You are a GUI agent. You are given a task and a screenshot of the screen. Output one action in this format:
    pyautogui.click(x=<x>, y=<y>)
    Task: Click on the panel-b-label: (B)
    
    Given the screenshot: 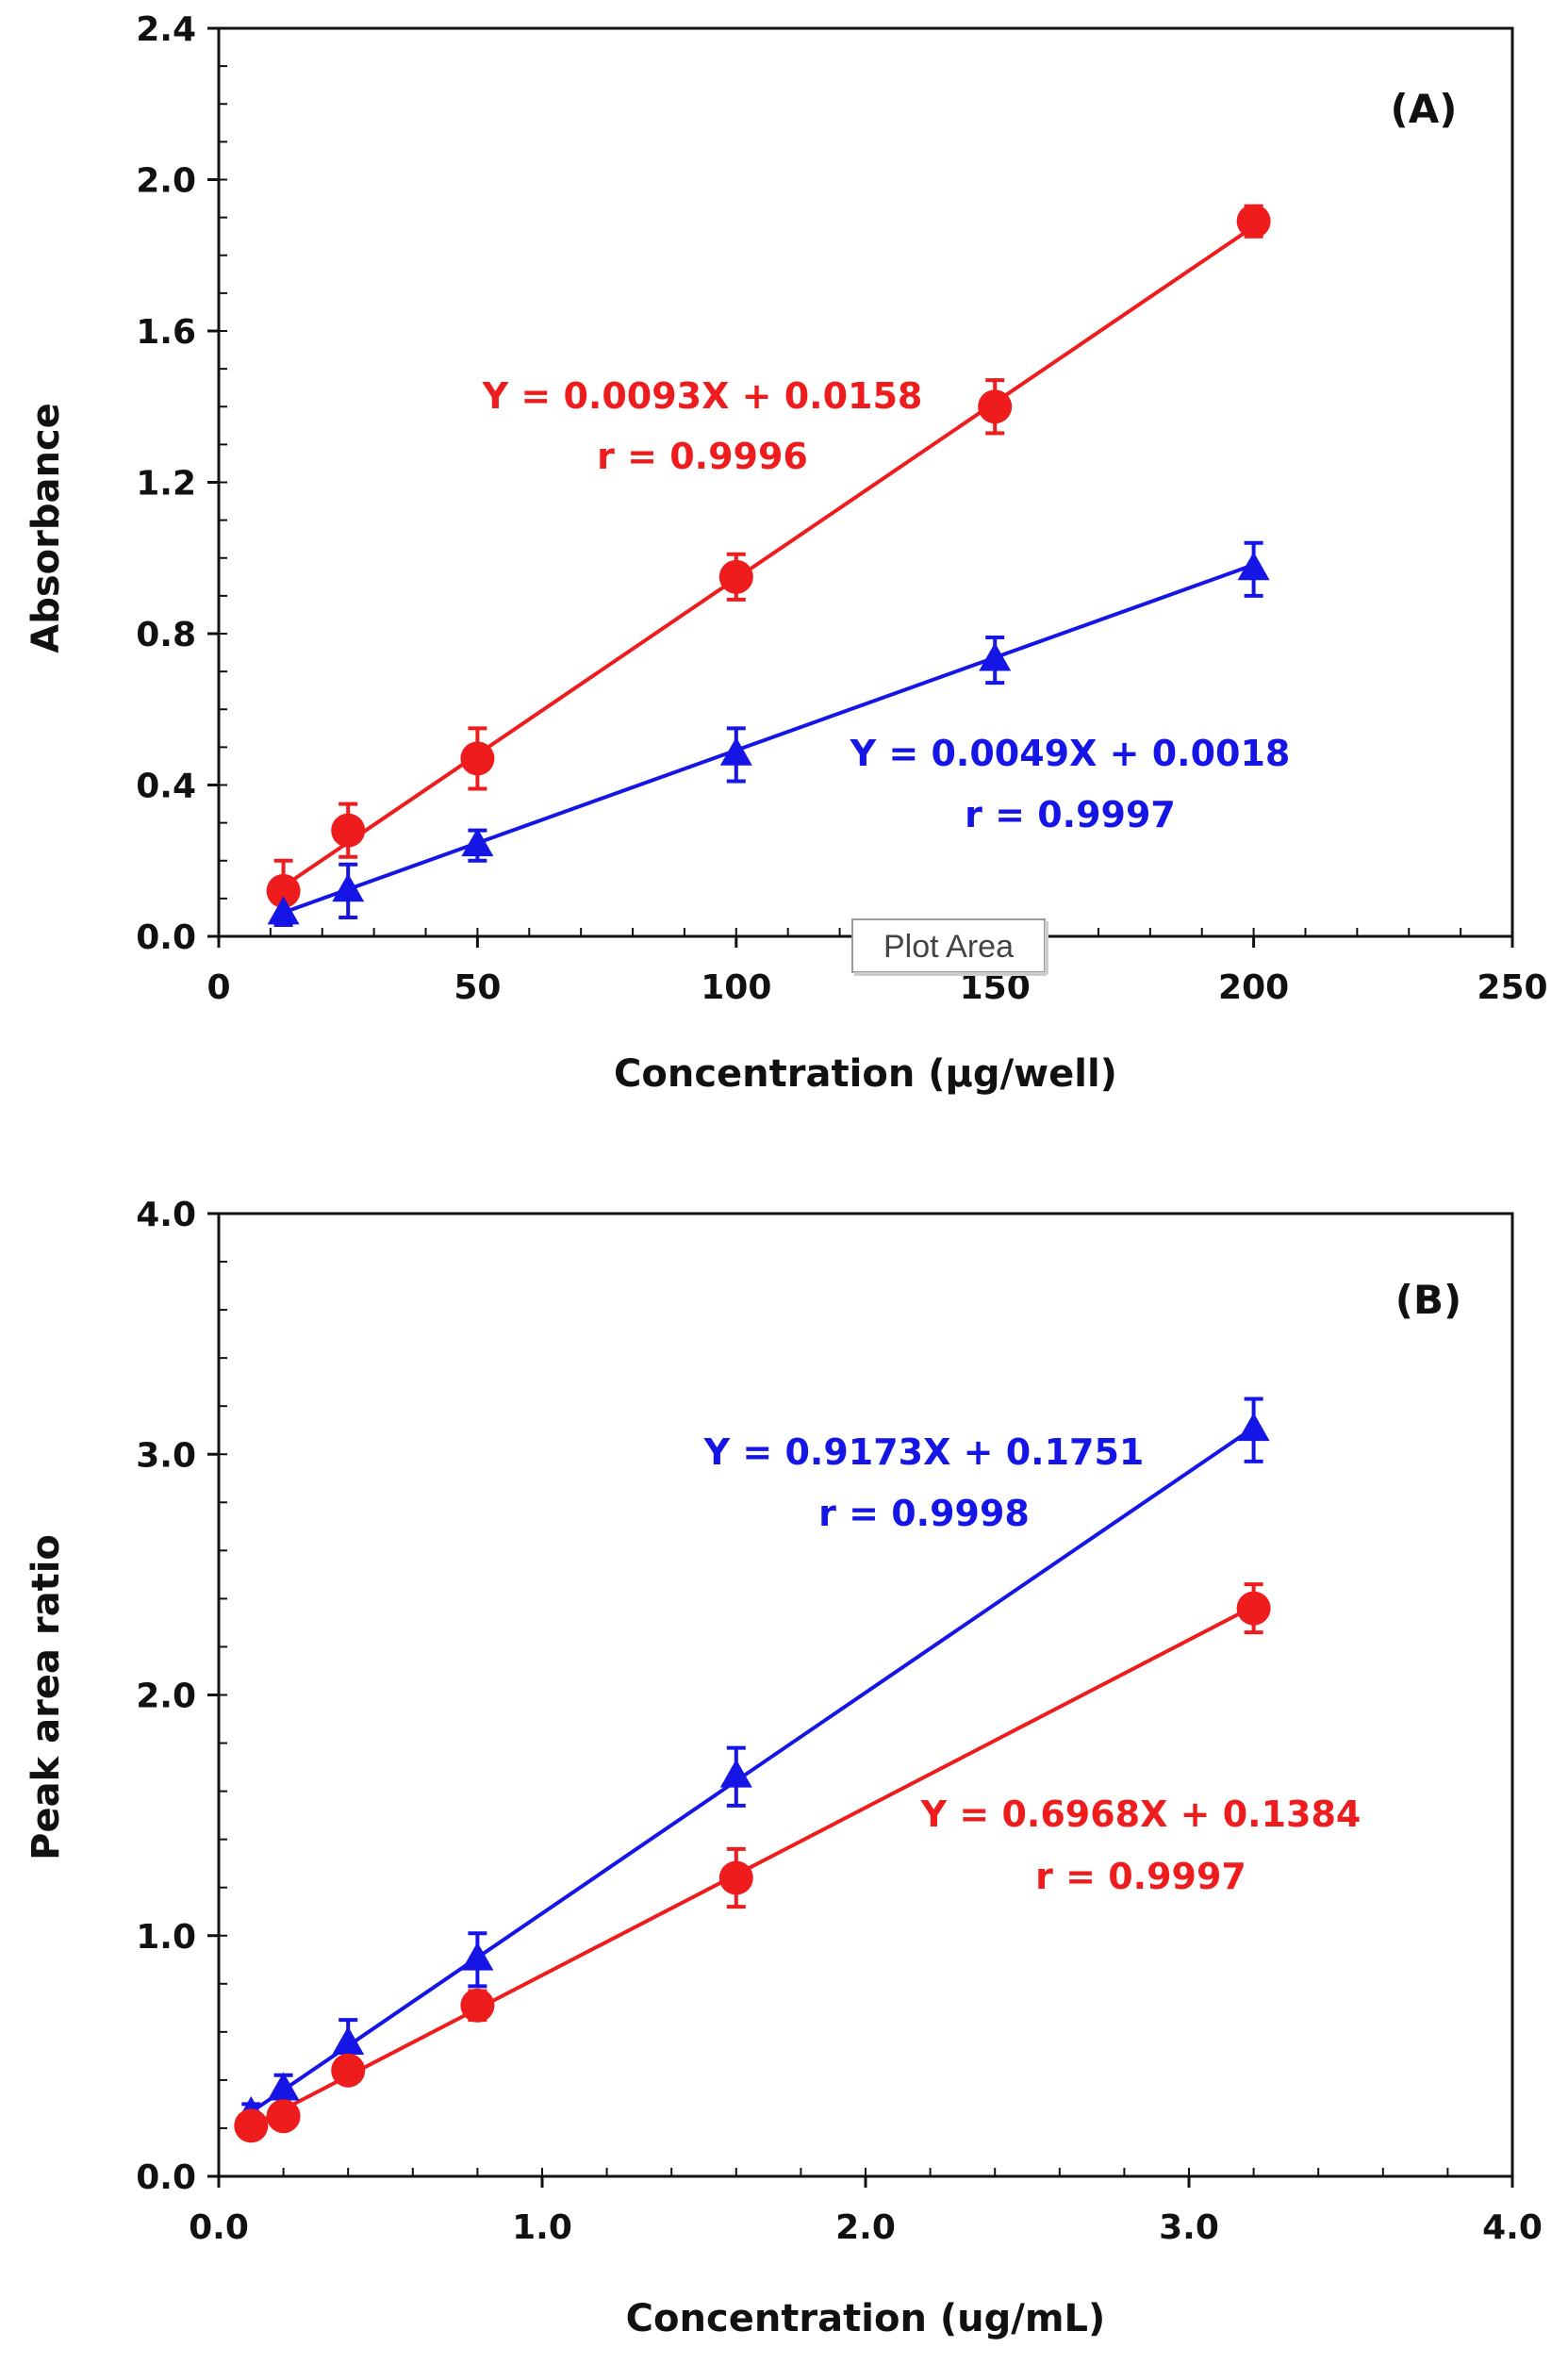 What is the action you would take?
    pyautogui.click(x=1428, y=1300)
    